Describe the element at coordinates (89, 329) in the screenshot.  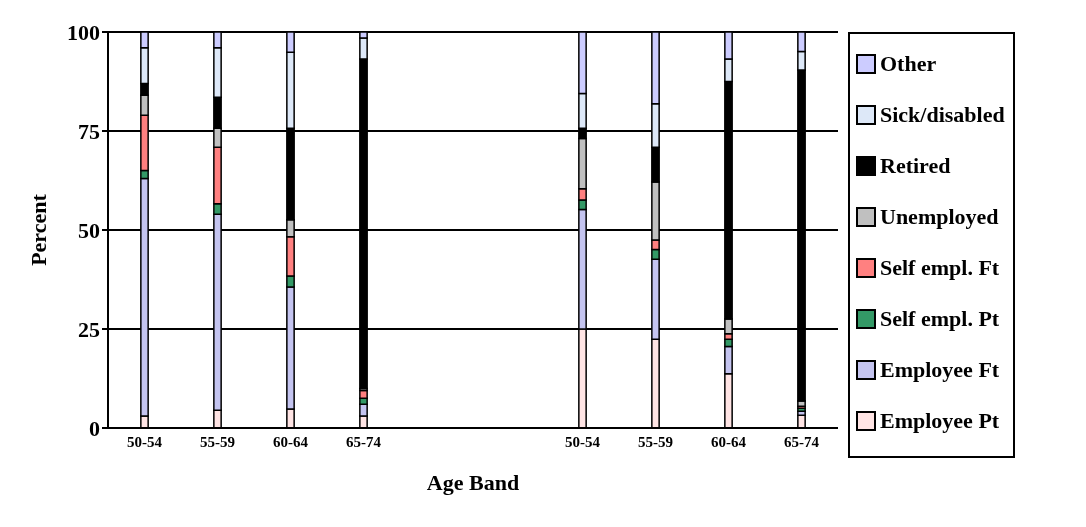
I see `y-tick-label: 25` at that location.